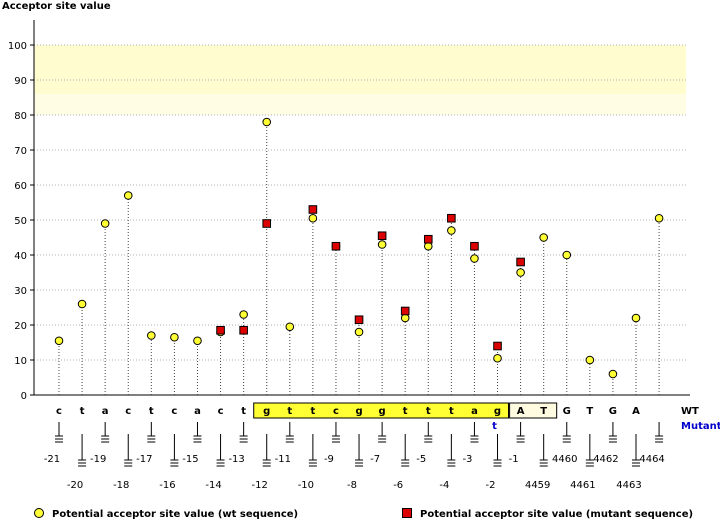  Describe the element at coordinates (20, 186) in the screenshot. I see `y-tick-label: 60` at that location.